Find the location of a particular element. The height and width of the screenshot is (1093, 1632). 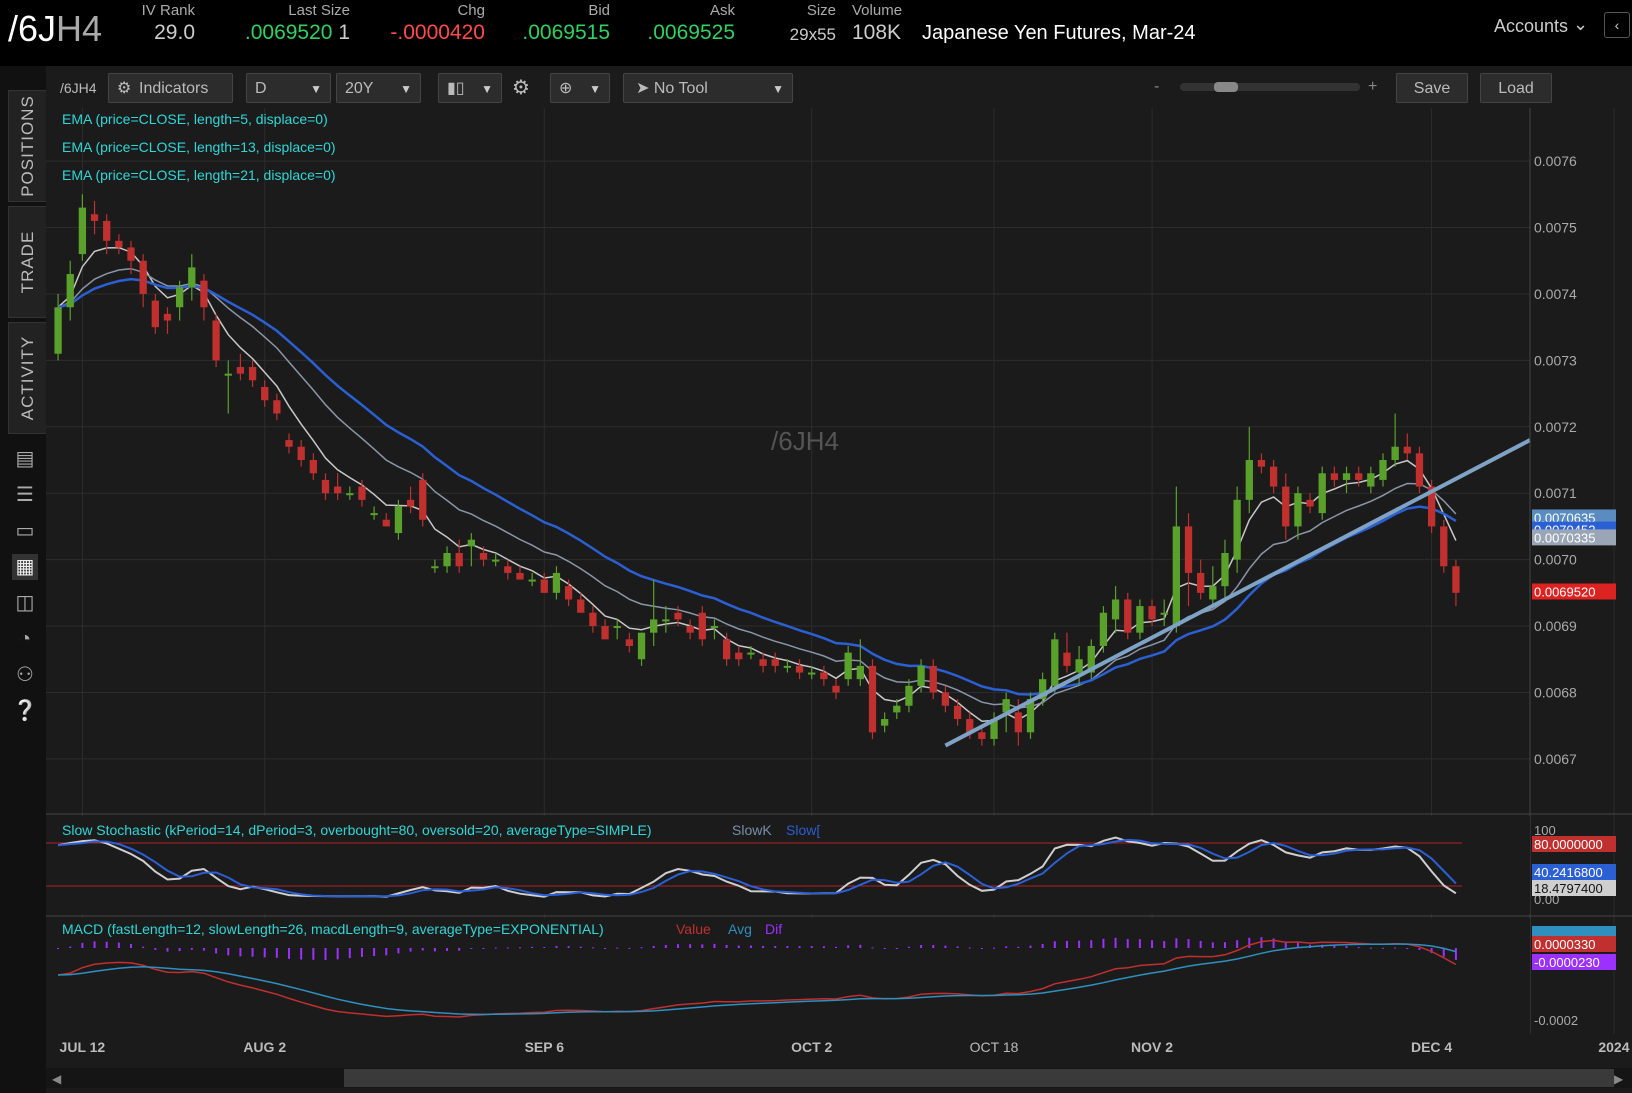

time-tick-label: NOV 2 is located at coordinates (1152, 1047).